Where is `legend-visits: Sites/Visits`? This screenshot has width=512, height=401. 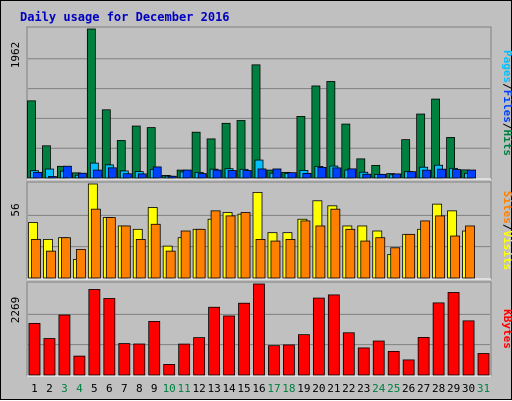 legend-visits: Sites/Visits is located at coordinates (506, 231).